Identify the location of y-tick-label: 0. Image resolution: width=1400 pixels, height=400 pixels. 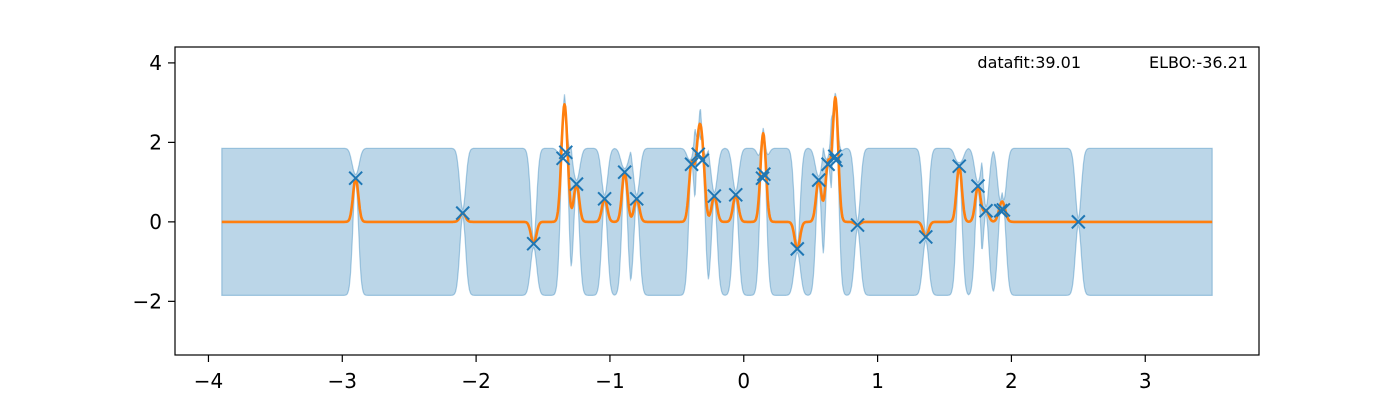
(155, 222).